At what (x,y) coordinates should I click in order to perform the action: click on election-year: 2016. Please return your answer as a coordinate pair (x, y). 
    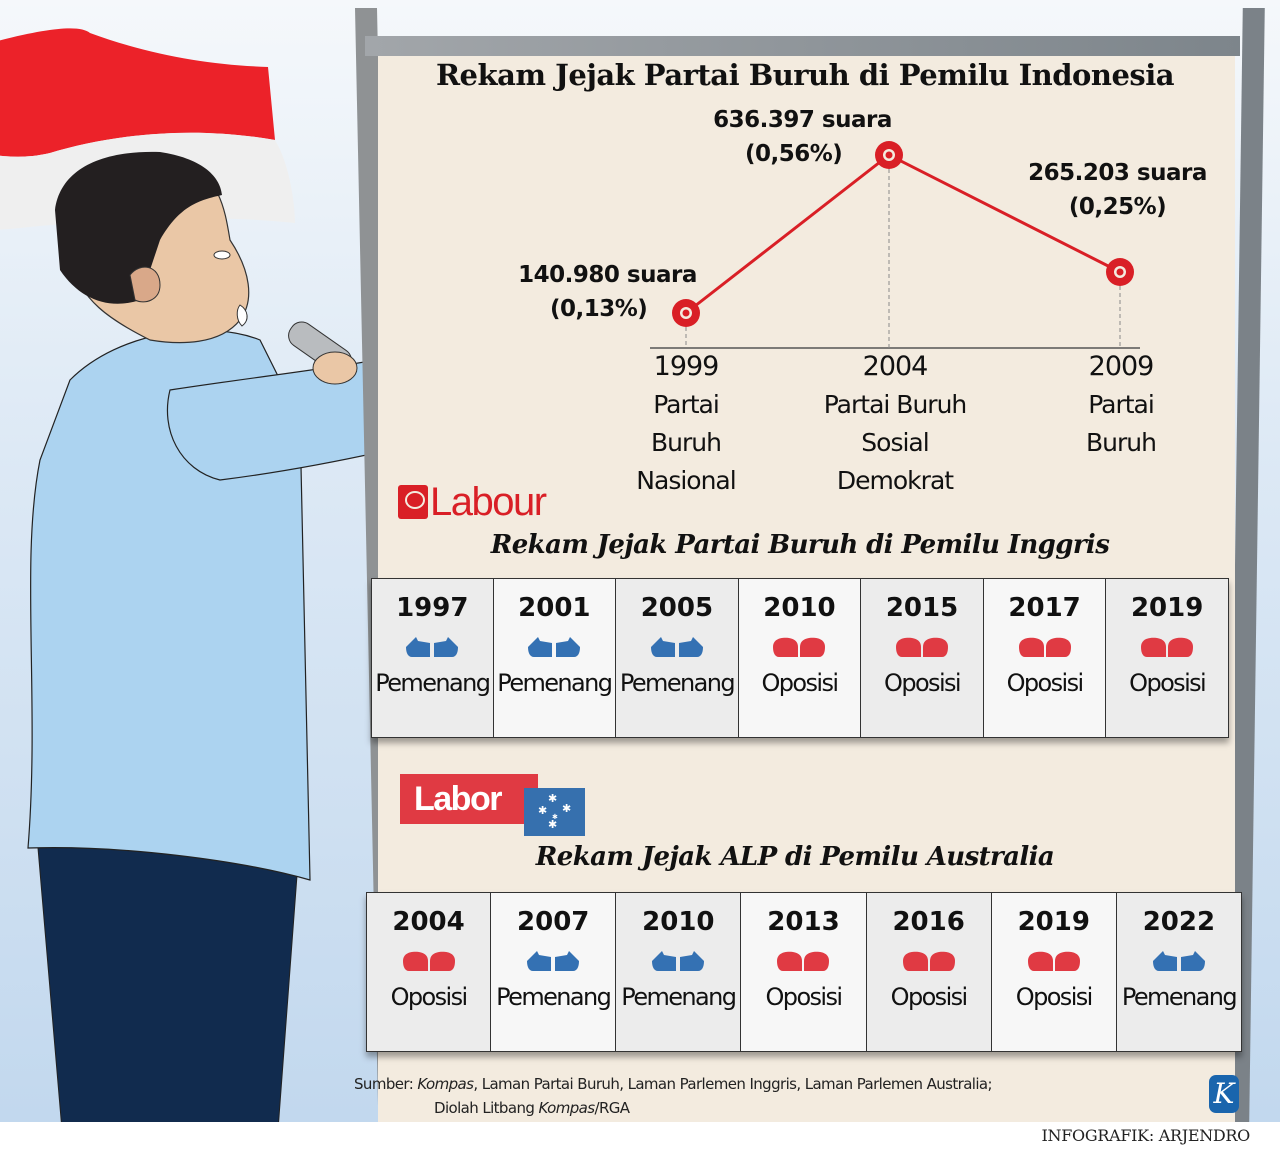
    Looking at the image, I should click on (928, 922).